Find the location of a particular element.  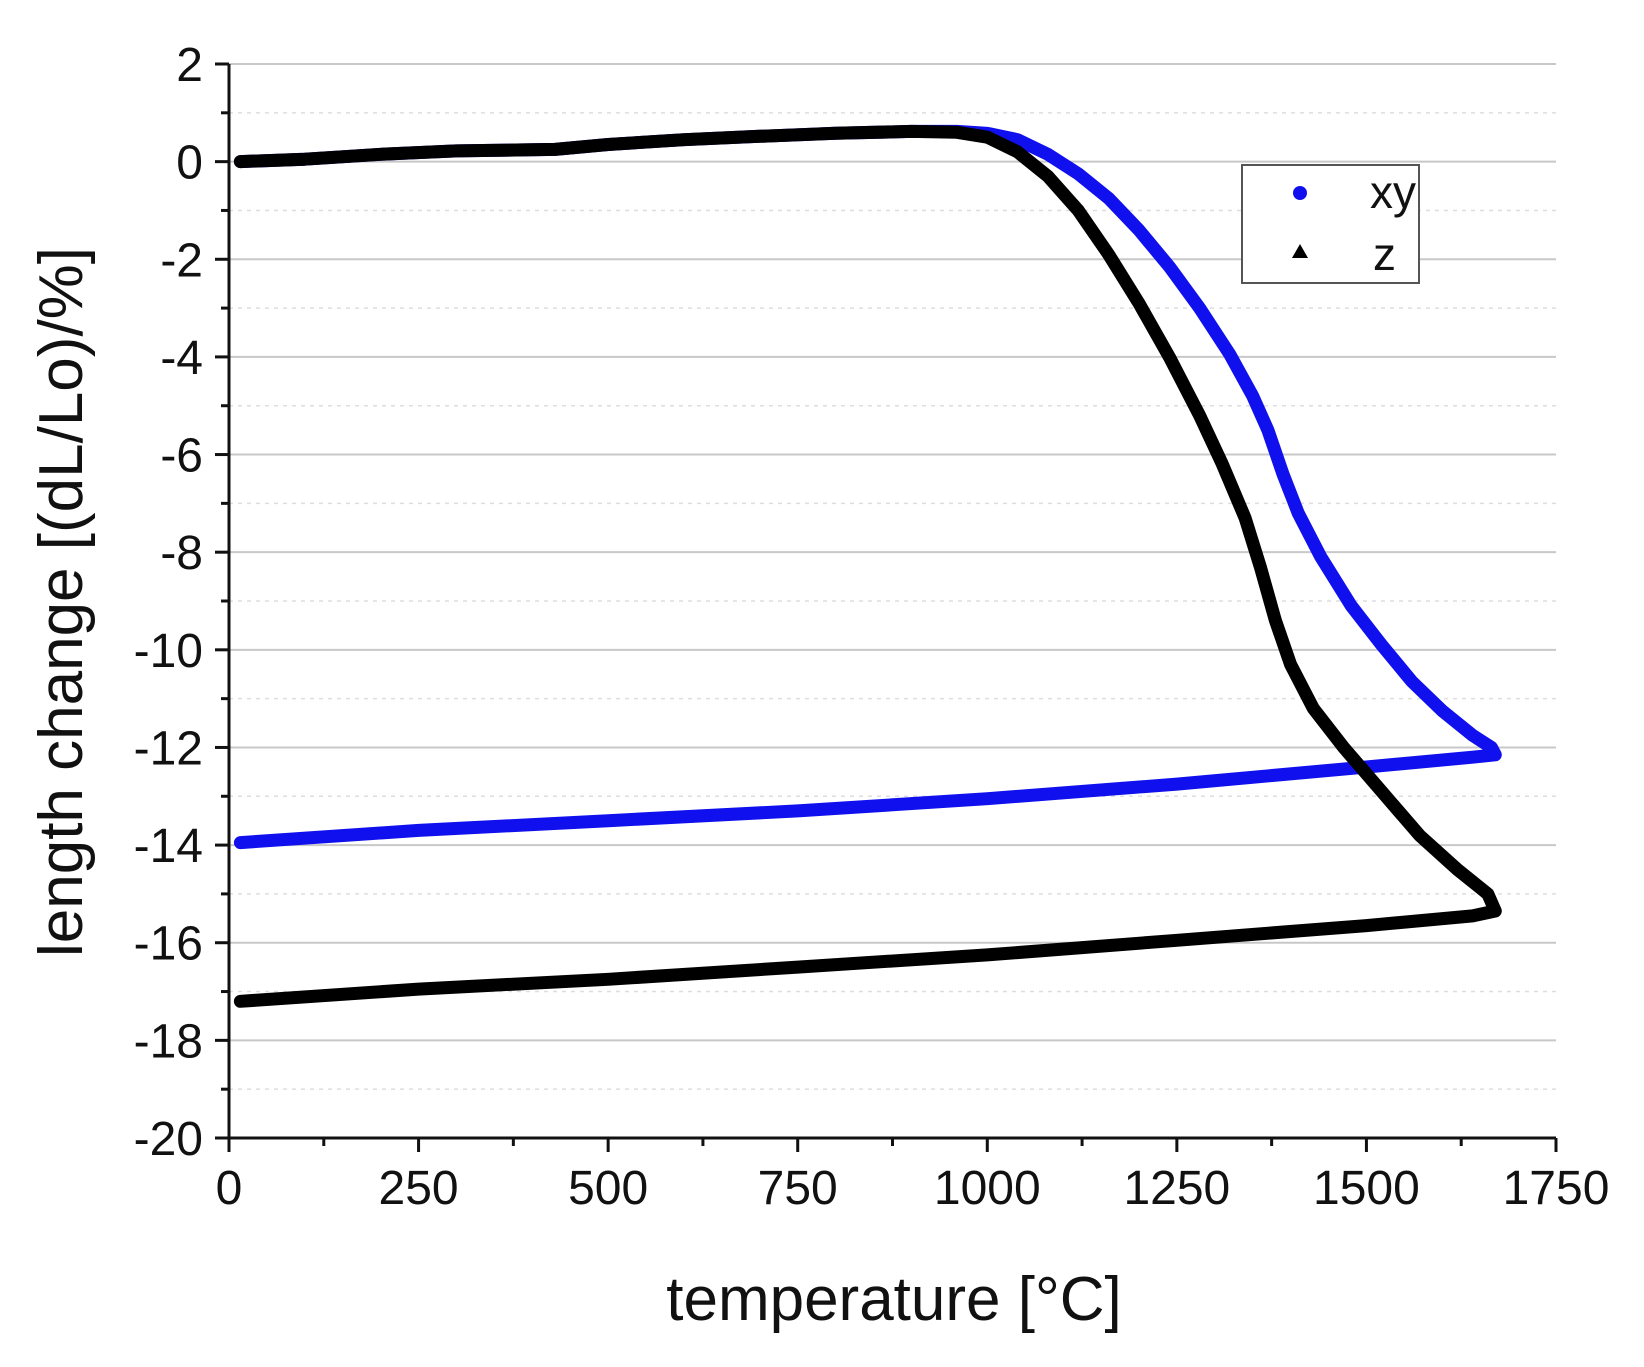

y-tick-label: -18 is located at coordinates (168, 1041).